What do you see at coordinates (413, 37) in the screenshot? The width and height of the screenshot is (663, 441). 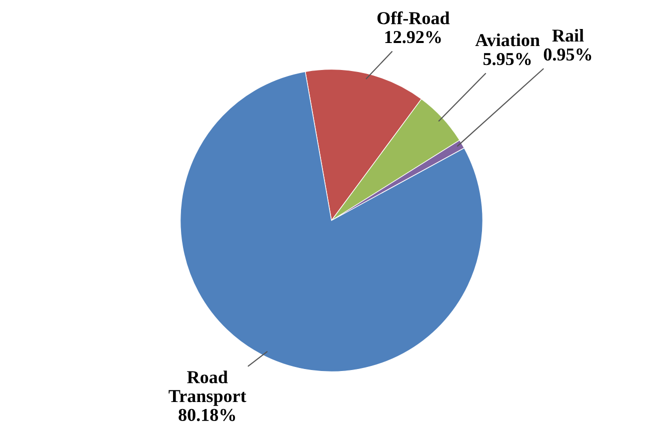 I see `data-label: 12.92%` at bounding box center [413, 37].